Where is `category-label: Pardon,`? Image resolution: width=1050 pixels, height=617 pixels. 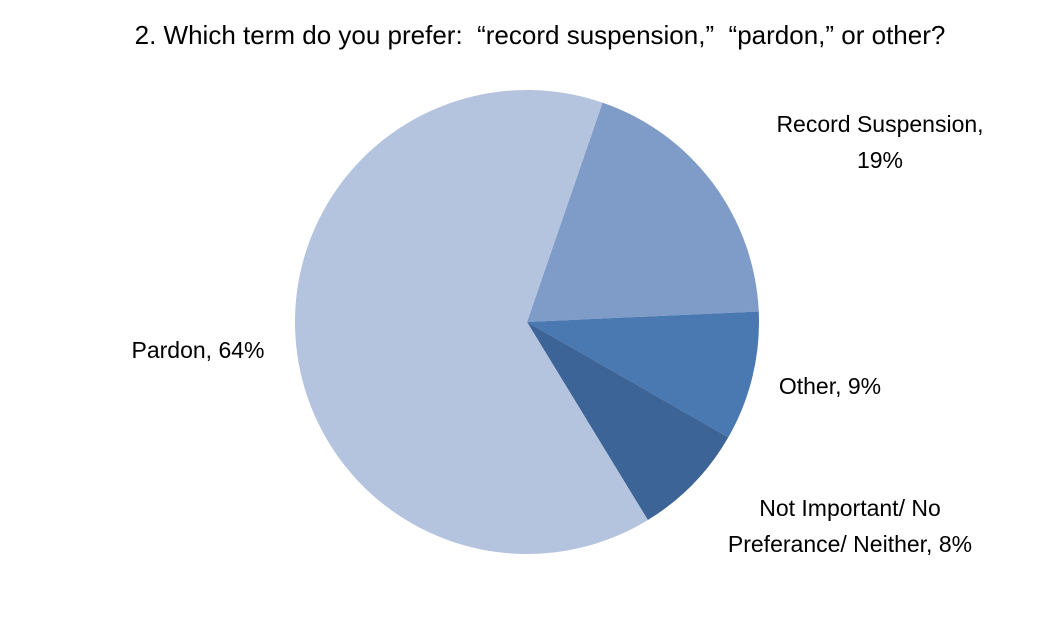 category-label: Pardon, is located at coordinates (172, 350).